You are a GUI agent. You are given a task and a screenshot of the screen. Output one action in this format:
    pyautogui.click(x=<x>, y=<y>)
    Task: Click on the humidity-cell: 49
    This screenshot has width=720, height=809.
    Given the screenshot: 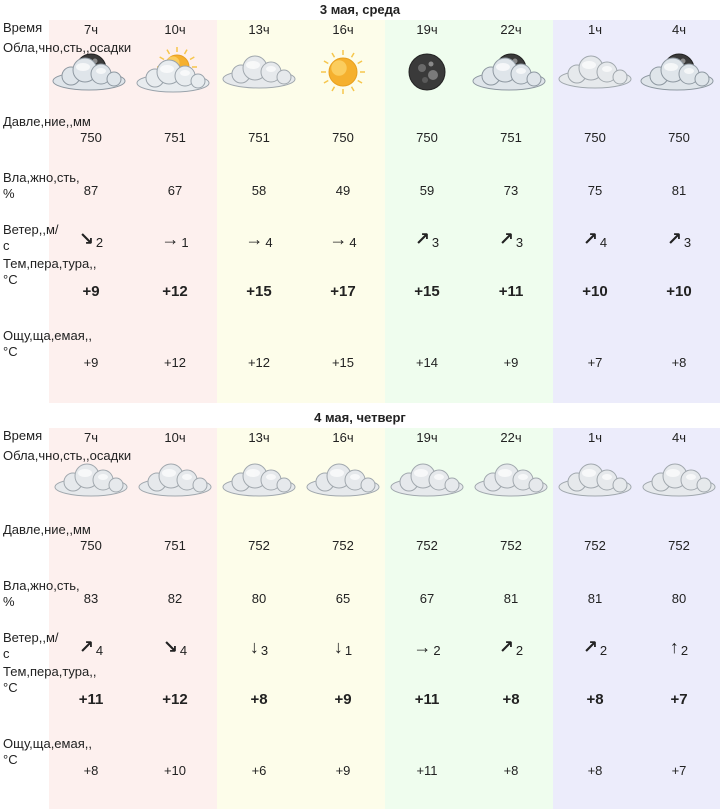 What is the action you would take?
    pyautogui.click(x=343, y=190)
    